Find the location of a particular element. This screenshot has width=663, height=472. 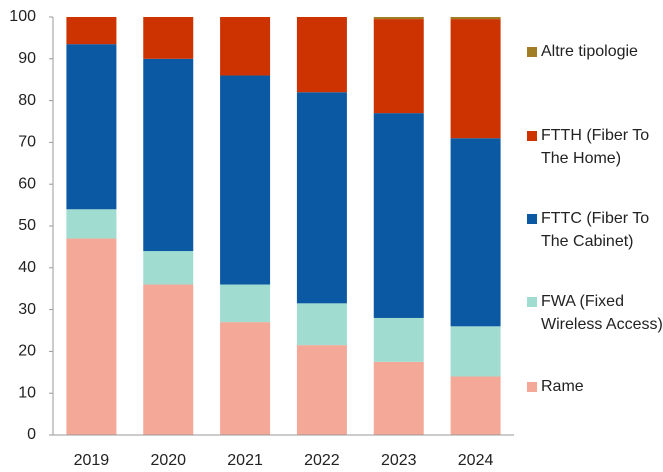

x-tick-label: 2019 is located at coordinates (92, 460).